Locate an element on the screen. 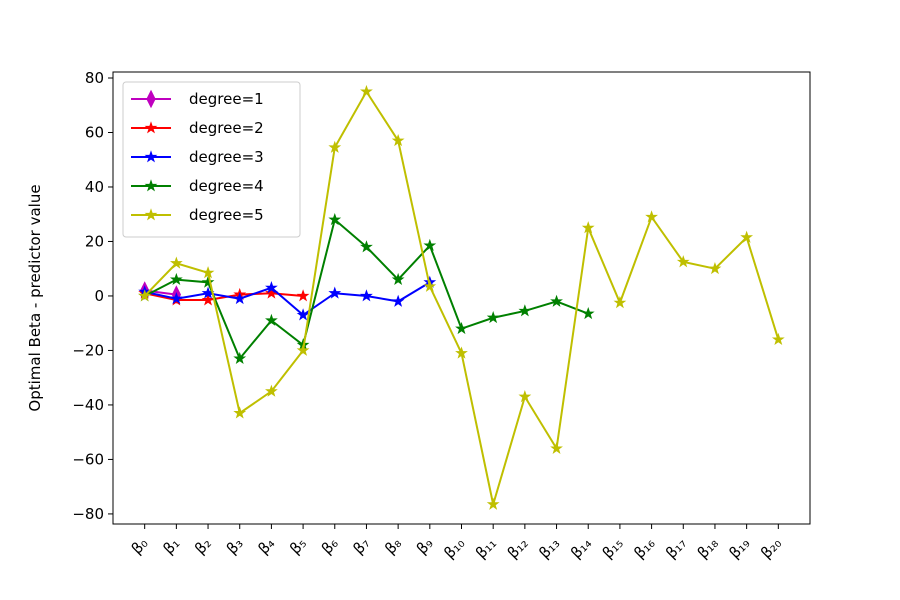  legend-box is located at coordinates (211, 159).